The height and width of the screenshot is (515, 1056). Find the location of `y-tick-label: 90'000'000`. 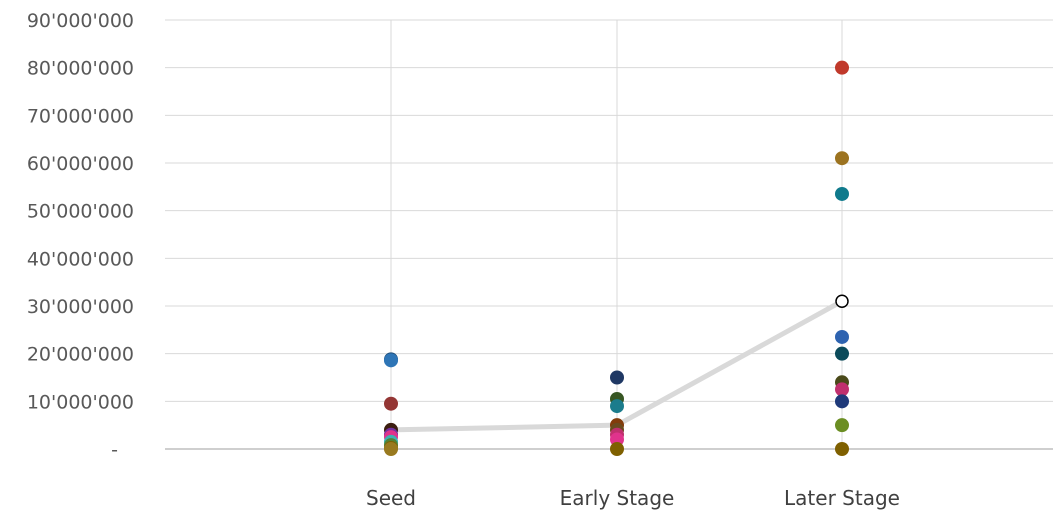

y-tick-label: 90'000'000 is located at coordinates (80, 21).